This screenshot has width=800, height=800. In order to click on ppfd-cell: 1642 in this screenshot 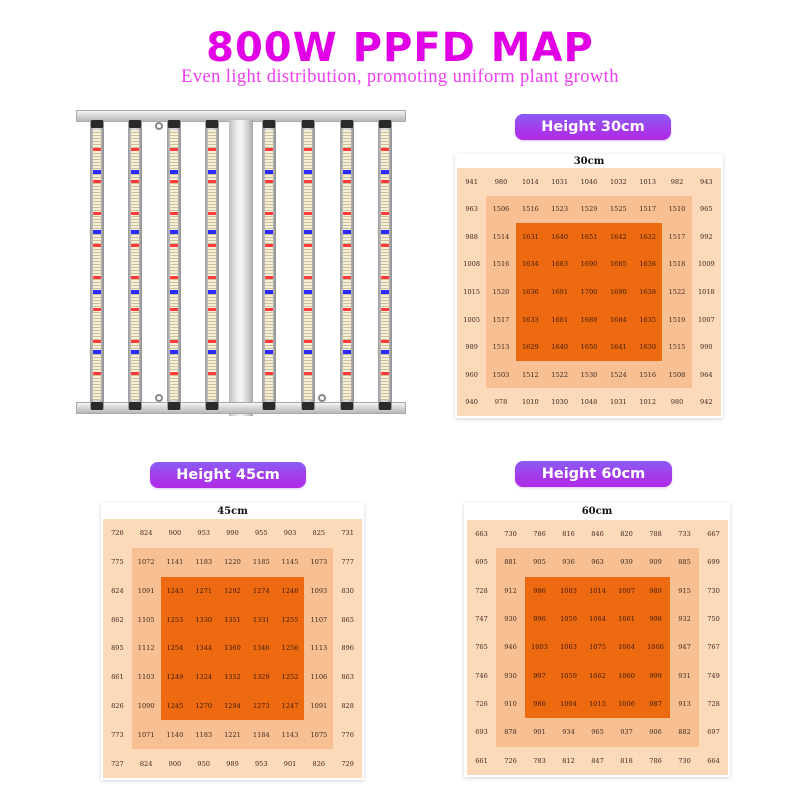, I will do `click(618, 237)`.